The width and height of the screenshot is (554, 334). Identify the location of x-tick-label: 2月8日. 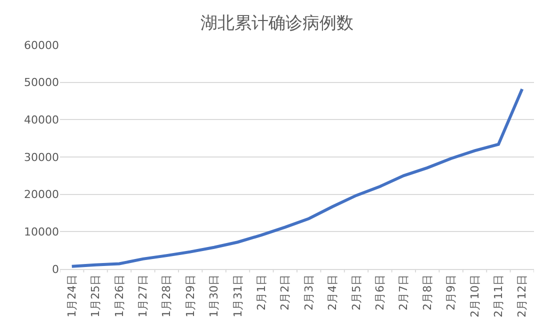
(427, 292).